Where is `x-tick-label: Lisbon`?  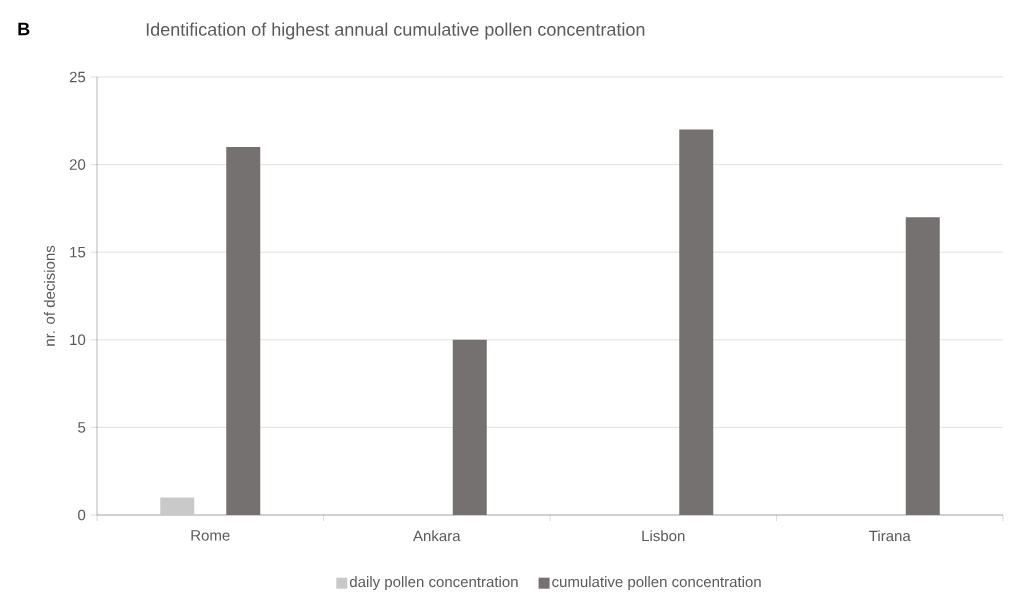
x-tick-label: Lisbon is located at coordinates (663, 536).